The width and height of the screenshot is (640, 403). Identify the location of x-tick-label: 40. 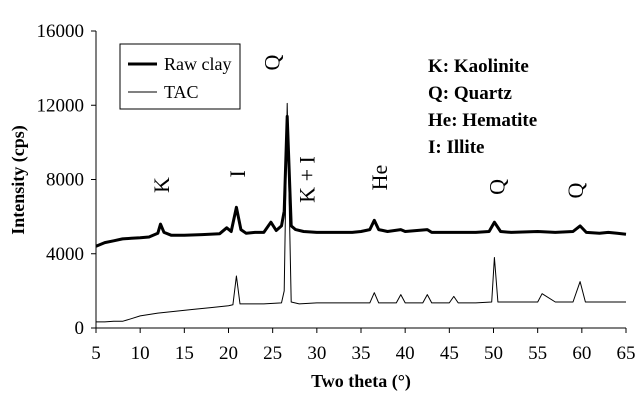
(405, 353).